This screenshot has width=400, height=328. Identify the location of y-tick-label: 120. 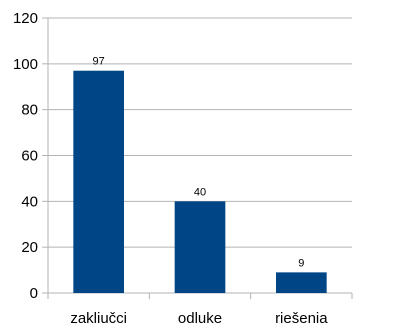
(25, 18).